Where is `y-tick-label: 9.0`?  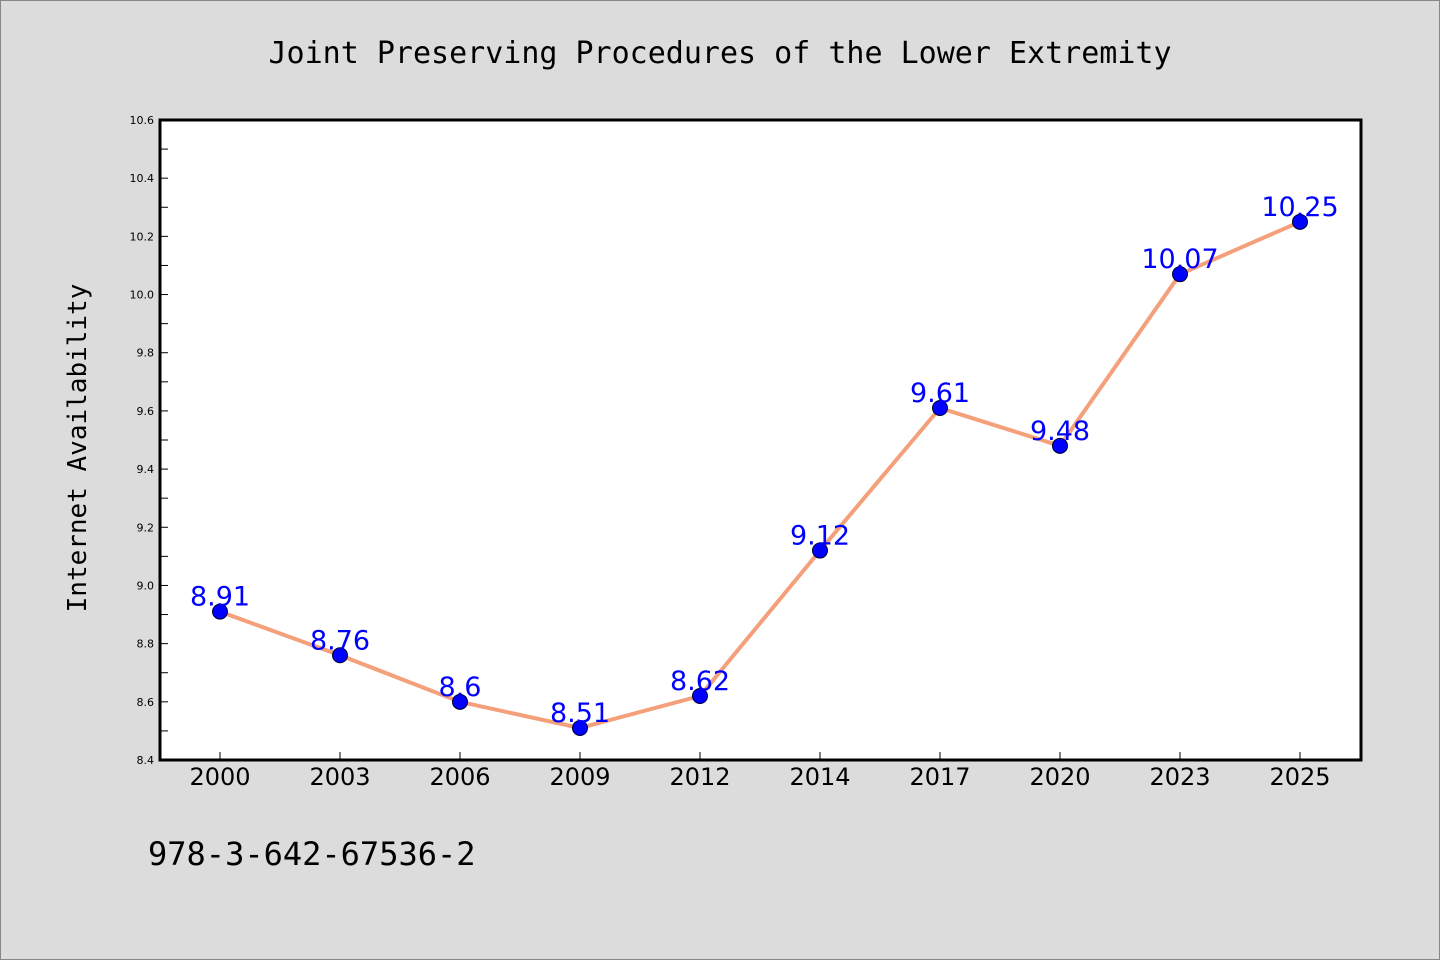
y-tick-label: 9.0 is located at coordinates (146, 585).